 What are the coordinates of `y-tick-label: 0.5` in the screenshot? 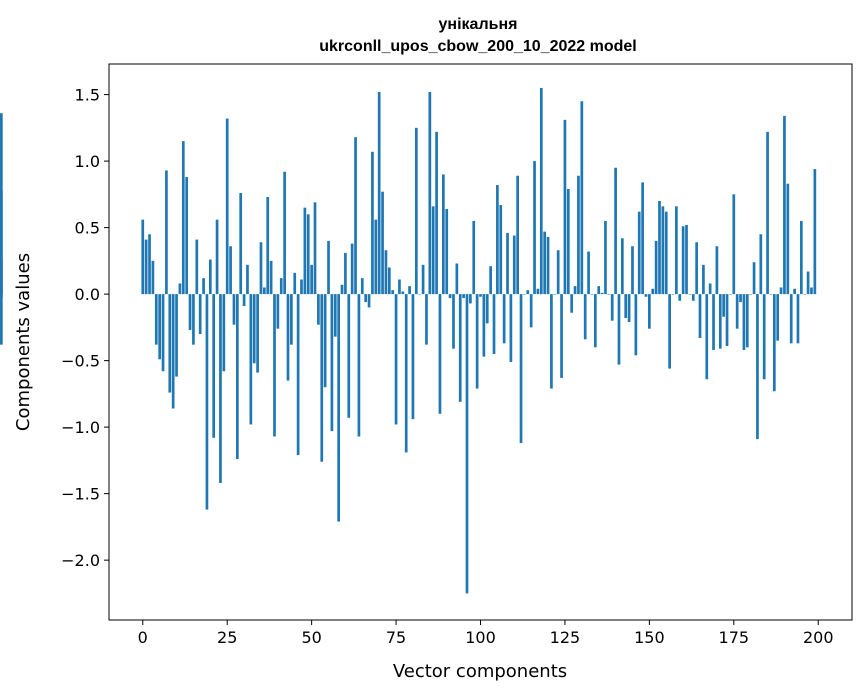 It's located at (87, 228).